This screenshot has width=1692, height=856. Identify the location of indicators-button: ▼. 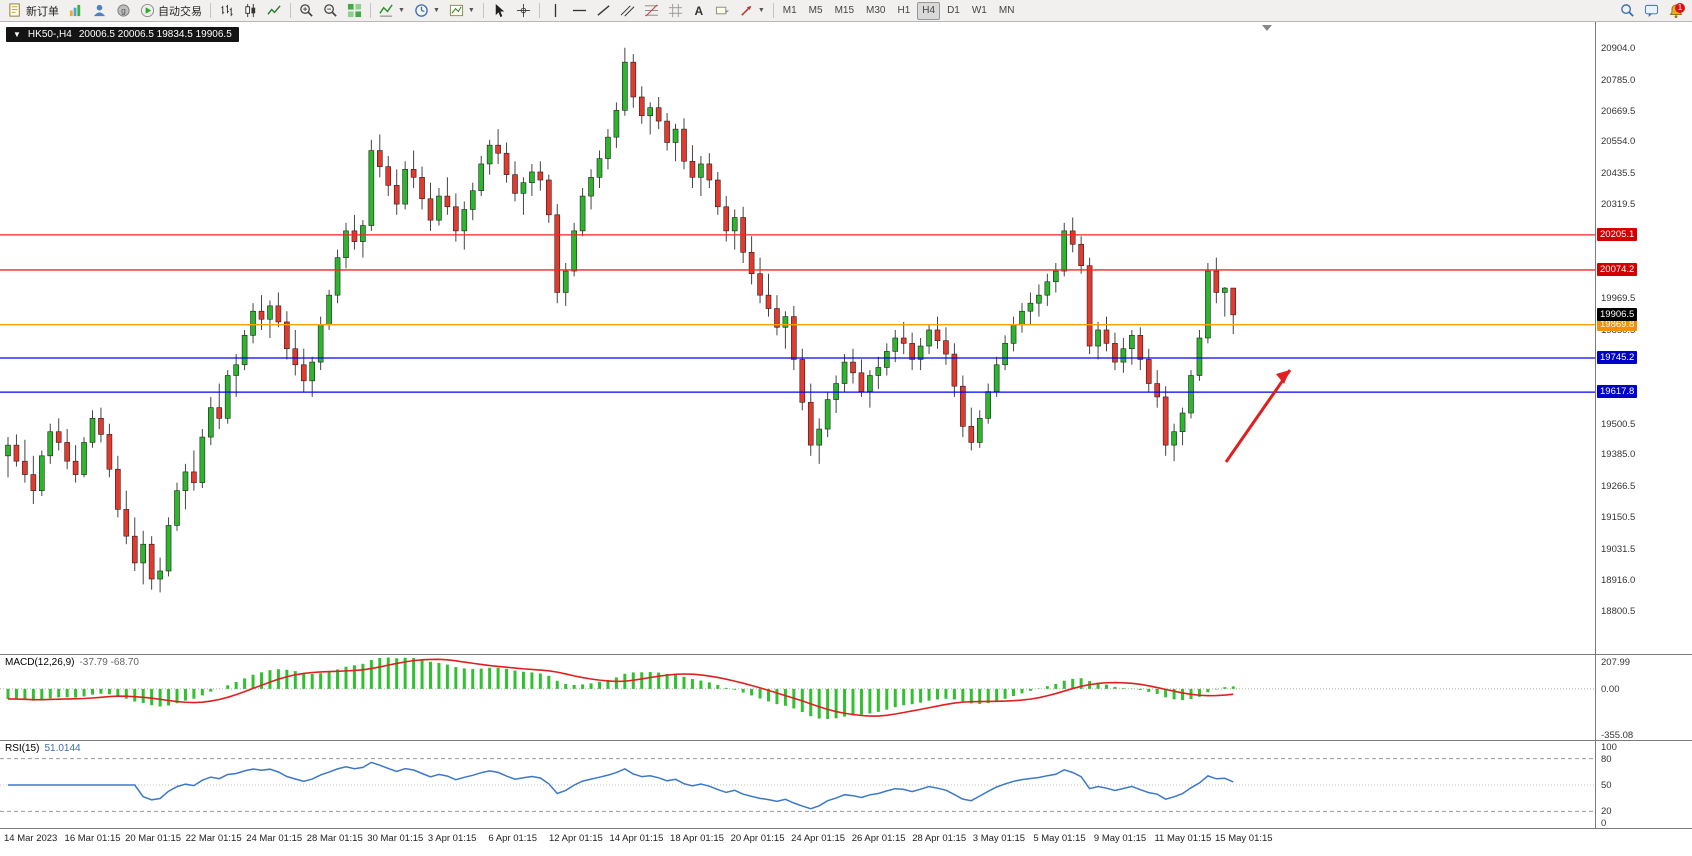
(392, 11).